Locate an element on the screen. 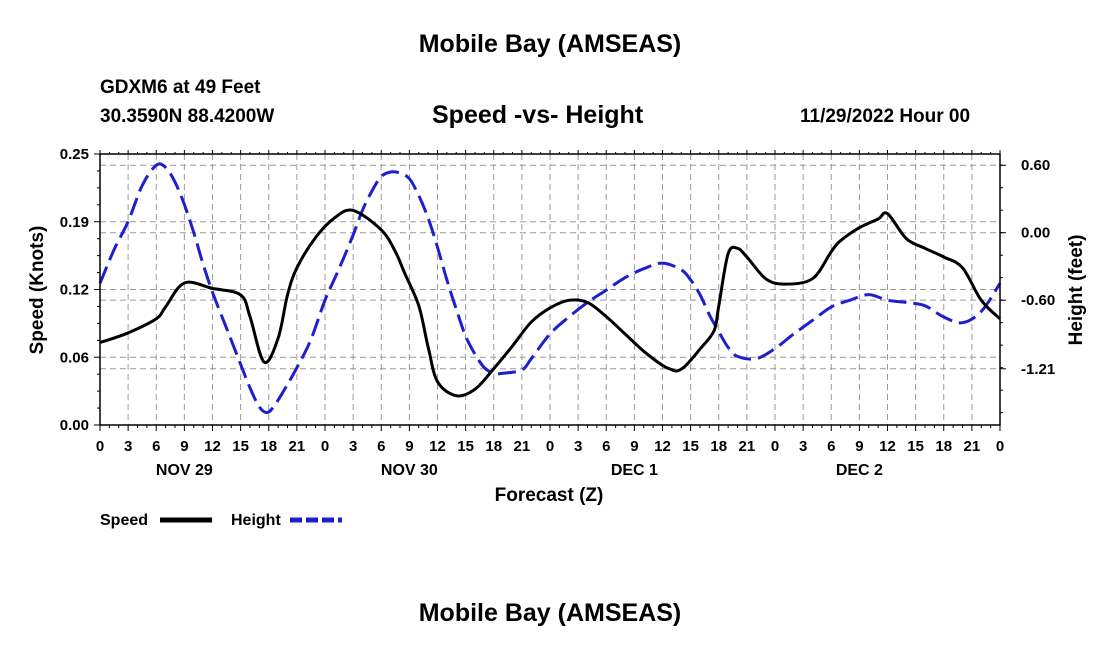 The width and height of the screenshot is (1100, 650). legend-speed-label: Speed is located at coordinates (124, 520).